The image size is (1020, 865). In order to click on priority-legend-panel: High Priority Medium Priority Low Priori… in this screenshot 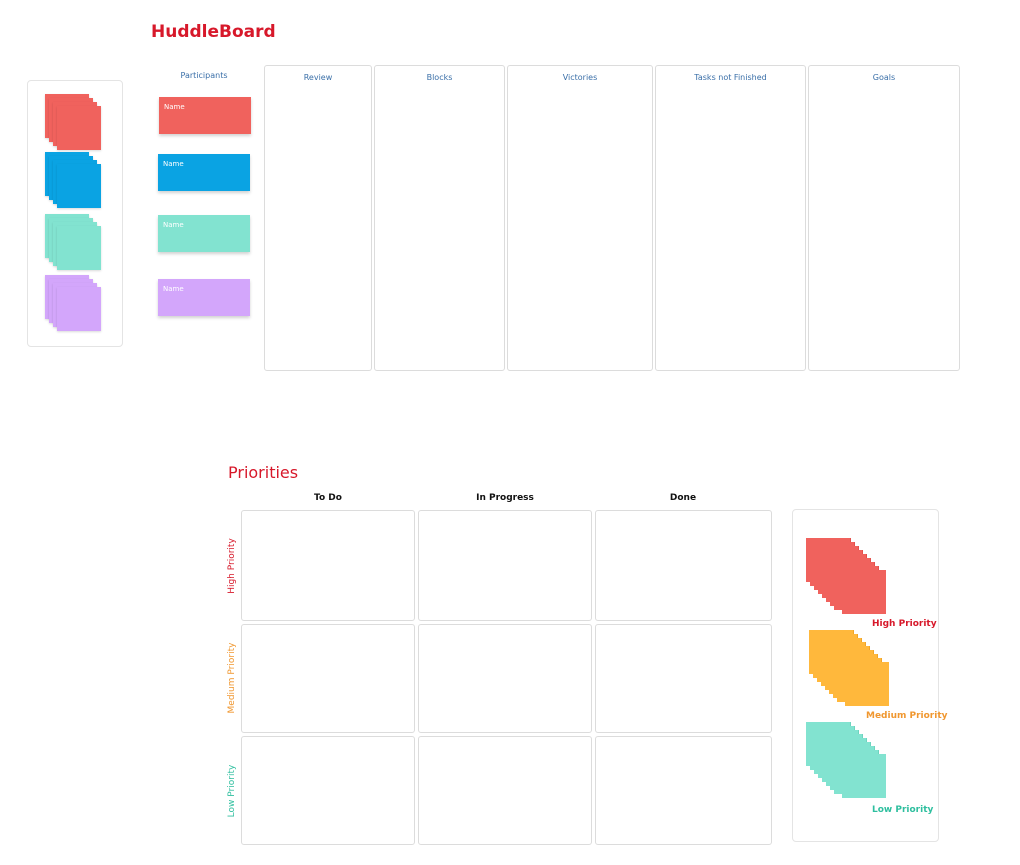, I will do `click(870, 675)`.